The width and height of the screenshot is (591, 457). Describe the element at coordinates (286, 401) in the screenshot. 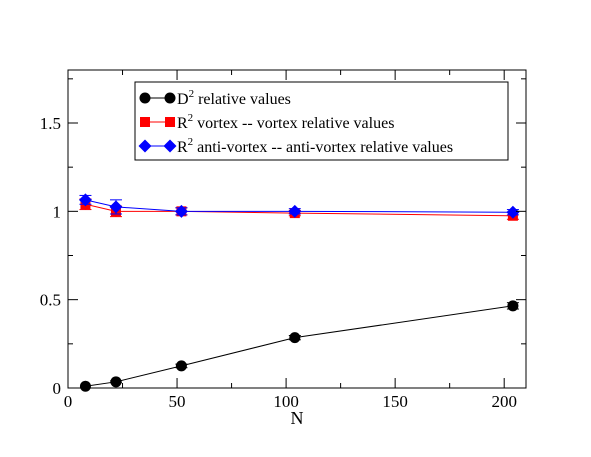

I see `x-tick-label: 100` at that location.